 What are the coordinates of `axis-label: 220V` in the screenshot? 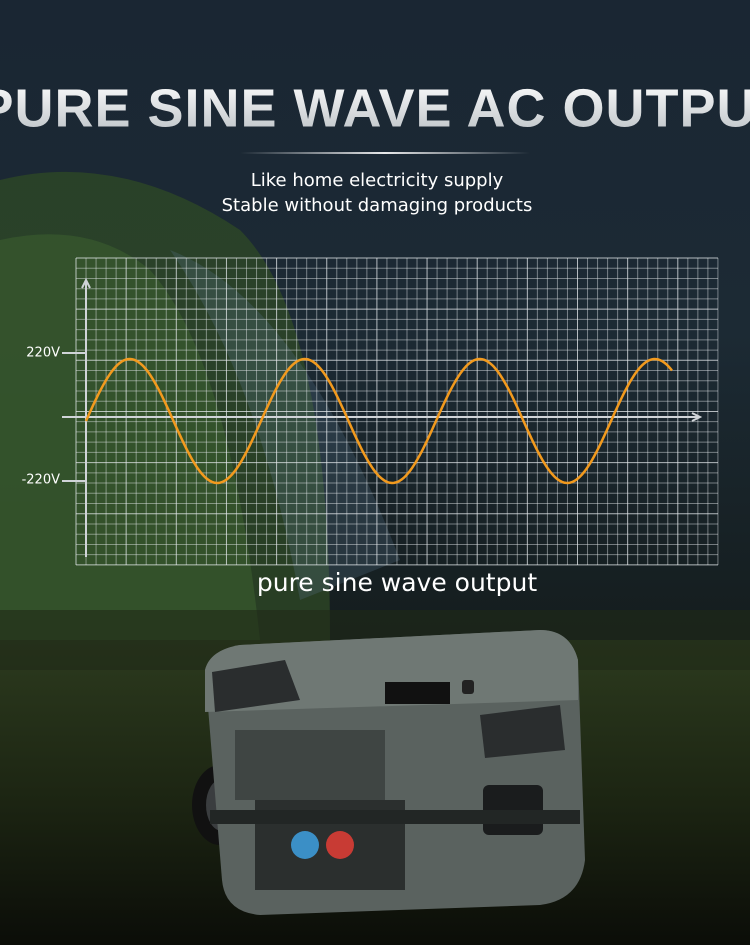 It's located at (43, 353).